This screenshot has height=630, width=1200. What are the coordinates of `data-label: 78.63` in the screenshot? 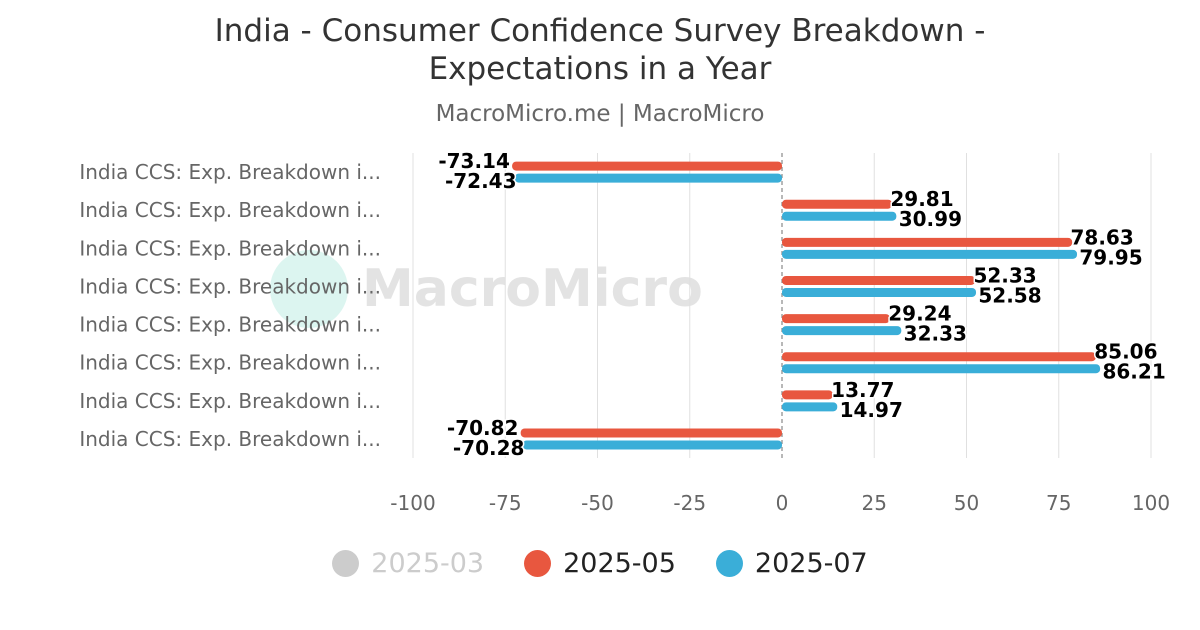 It's located at (1102, 237).